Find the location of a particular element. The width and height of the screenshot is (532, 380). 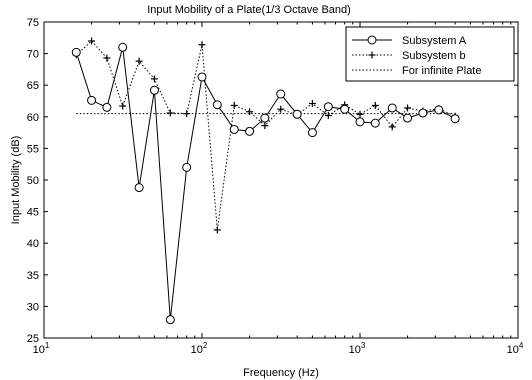

y-axis-title: Input Mobility (dB) is located at coordinates (16, 180).